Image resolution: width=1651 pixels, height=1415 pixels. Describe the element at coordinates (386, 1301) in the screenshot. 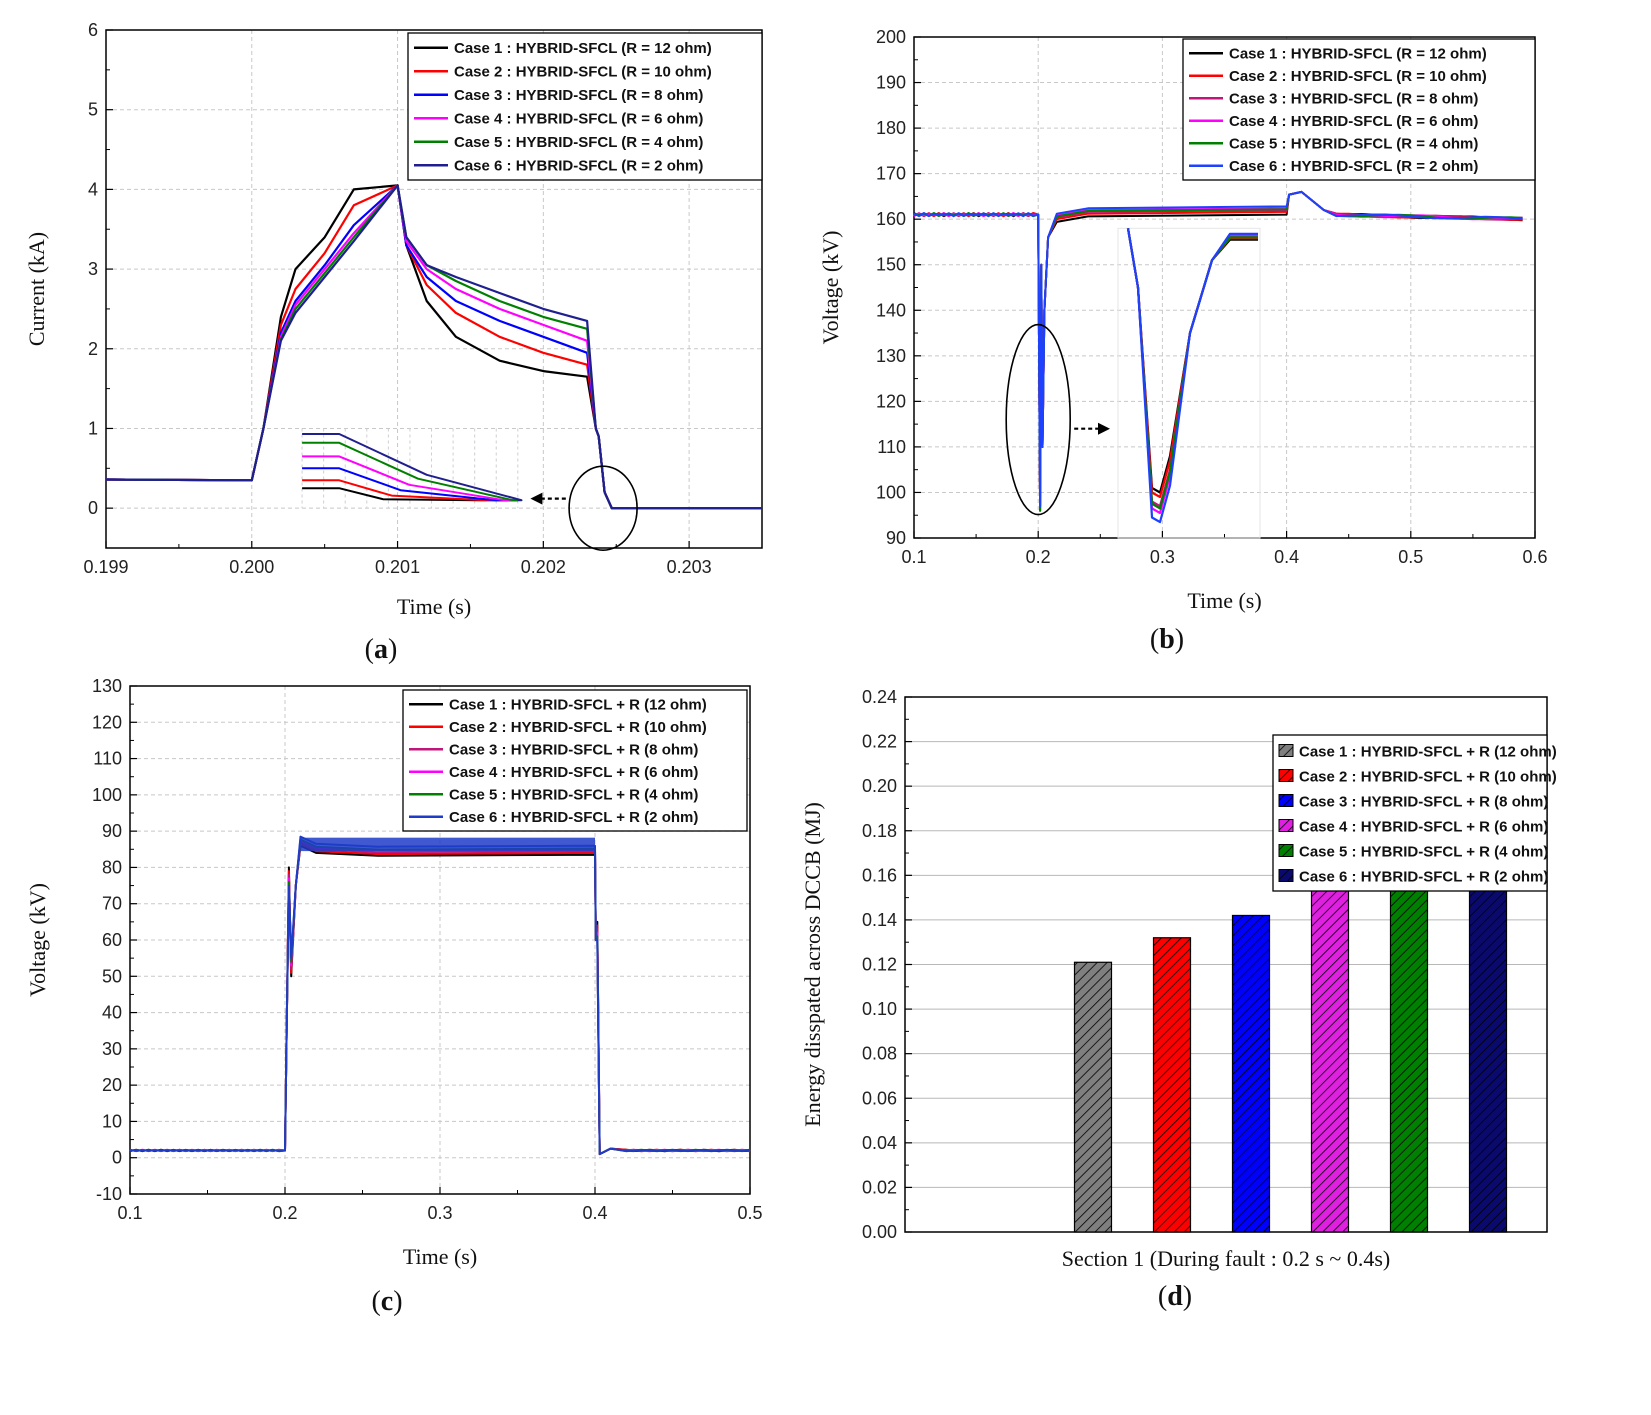

I see `panel-caption: (c)` at that location.